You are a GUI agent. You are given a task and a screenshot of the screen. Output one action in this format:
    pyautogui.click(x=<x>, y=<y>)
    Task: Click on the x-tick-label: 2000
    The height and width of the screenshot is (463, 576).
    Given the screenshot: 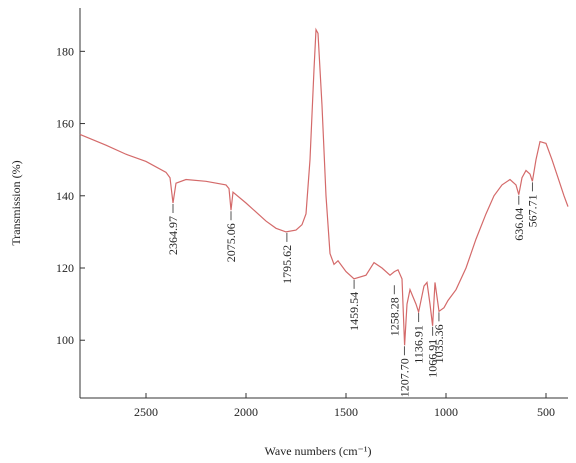 What is the action you would take?
    pyautogui.click(x=246, y=412)
    